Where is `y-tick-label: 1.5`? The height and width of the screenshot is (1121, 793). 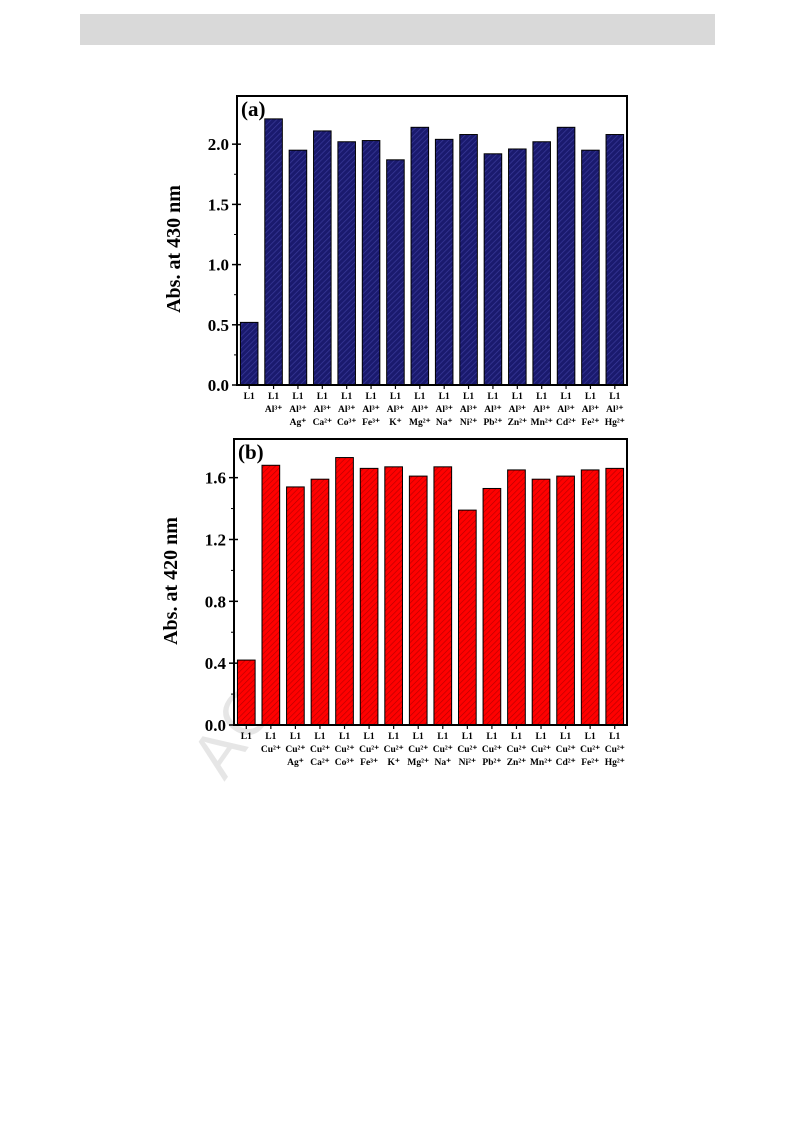
y-tick-label: 1.5 is located at coordinates (218, 204).